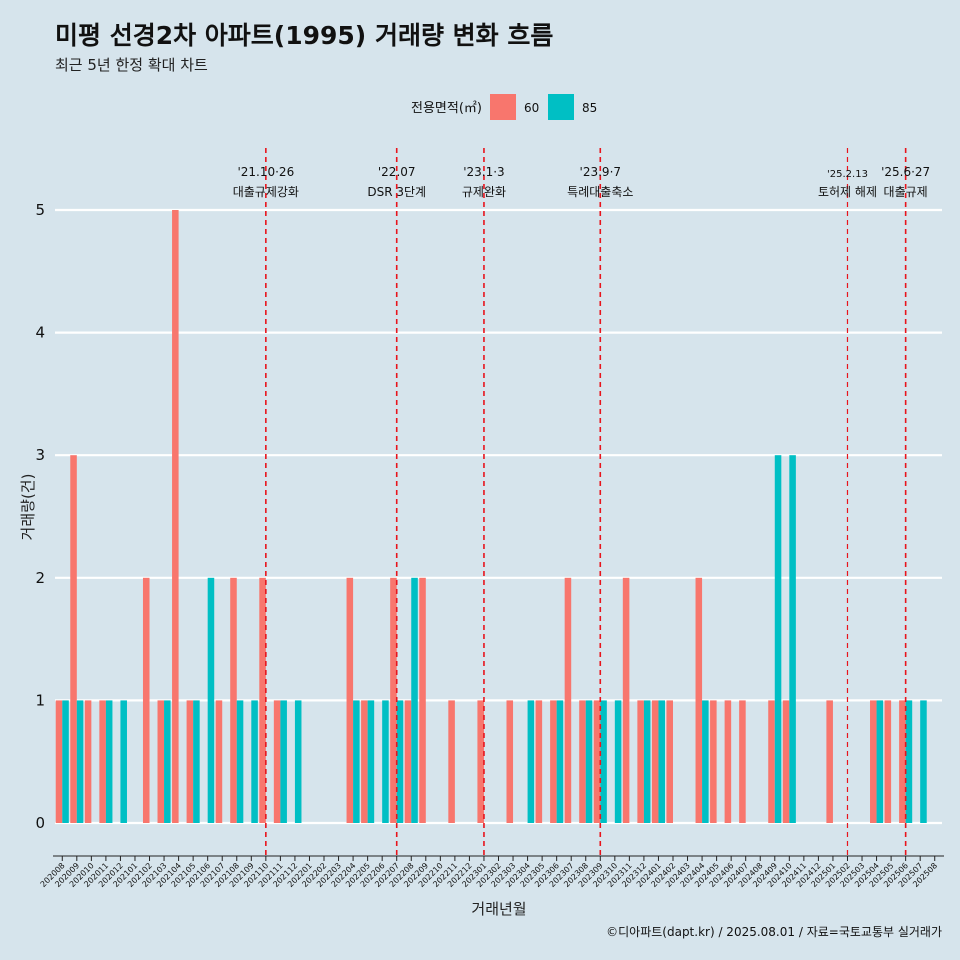 The width and height of the screenshot is (960, 960). Describe the element at coordinates (906, 192) in the screenshot. I see `event-label-5: 대출규제` at that location.